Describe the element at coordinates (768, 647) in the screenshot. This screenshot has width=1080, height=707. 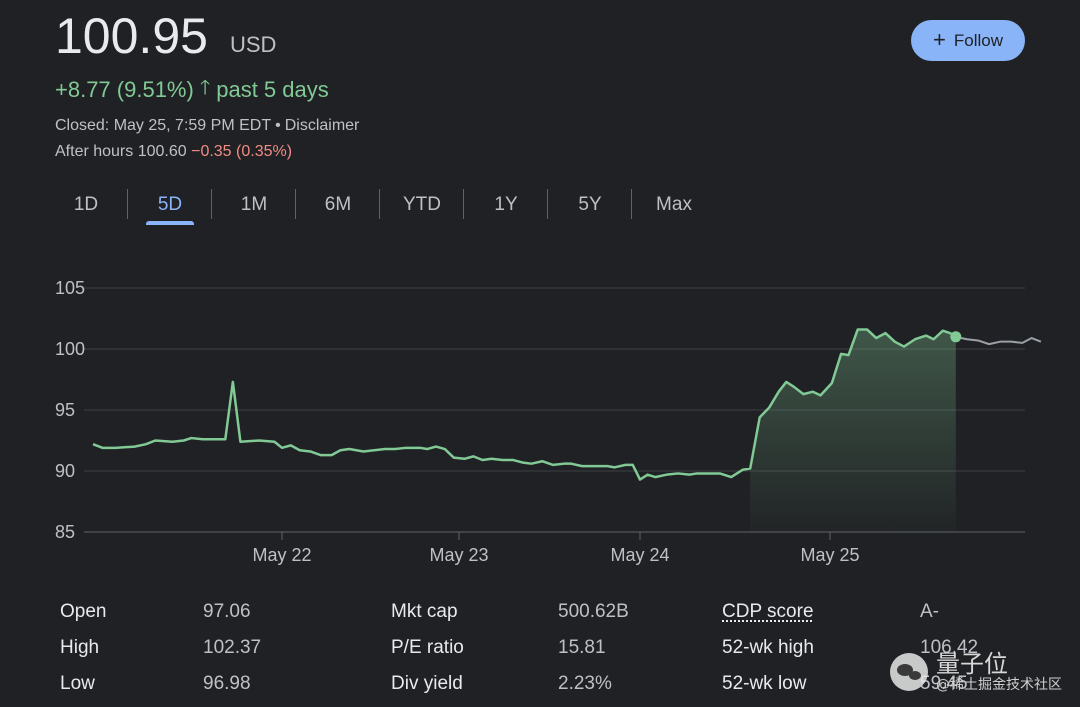
I see `stat-label-52wk-high: 52-wk high` at that location.